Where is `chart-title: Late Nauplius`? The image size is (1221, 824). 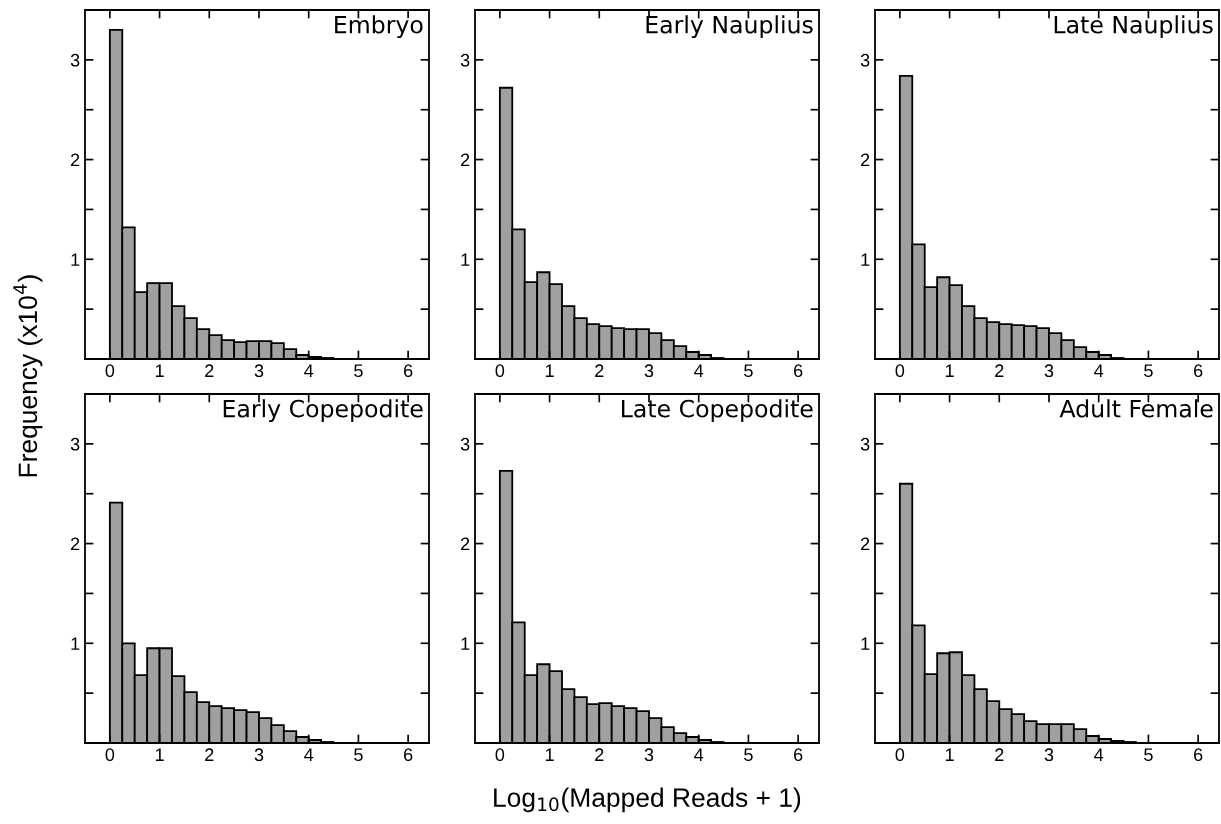 chart-title: Late Nauplius is located at coordinates (1133, 27).